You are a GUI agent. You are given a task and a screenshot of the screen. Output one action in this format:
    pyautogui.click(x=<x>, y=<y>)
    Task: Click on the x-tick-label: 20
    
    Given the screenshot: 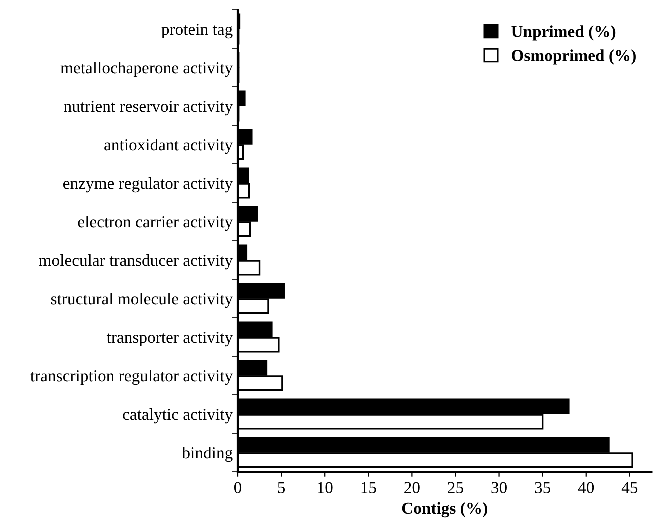 What is the action you would take?
    pyautogui.click(x=412, y=488)
    